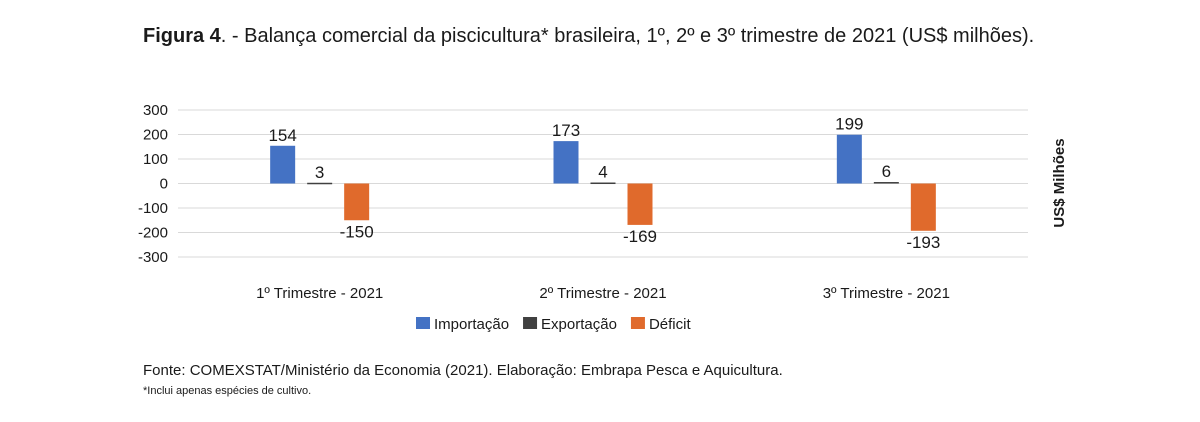 The image size is (1200, 422). Describe the element at coordinates (153, 208) in the screenshot. I see `y-tick-label: -100` at that location.